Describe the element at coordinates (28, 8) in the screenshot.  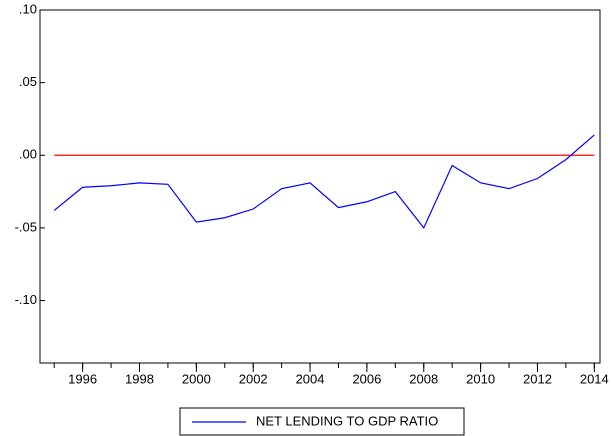
I see `y-tick-label: .10` at that location.